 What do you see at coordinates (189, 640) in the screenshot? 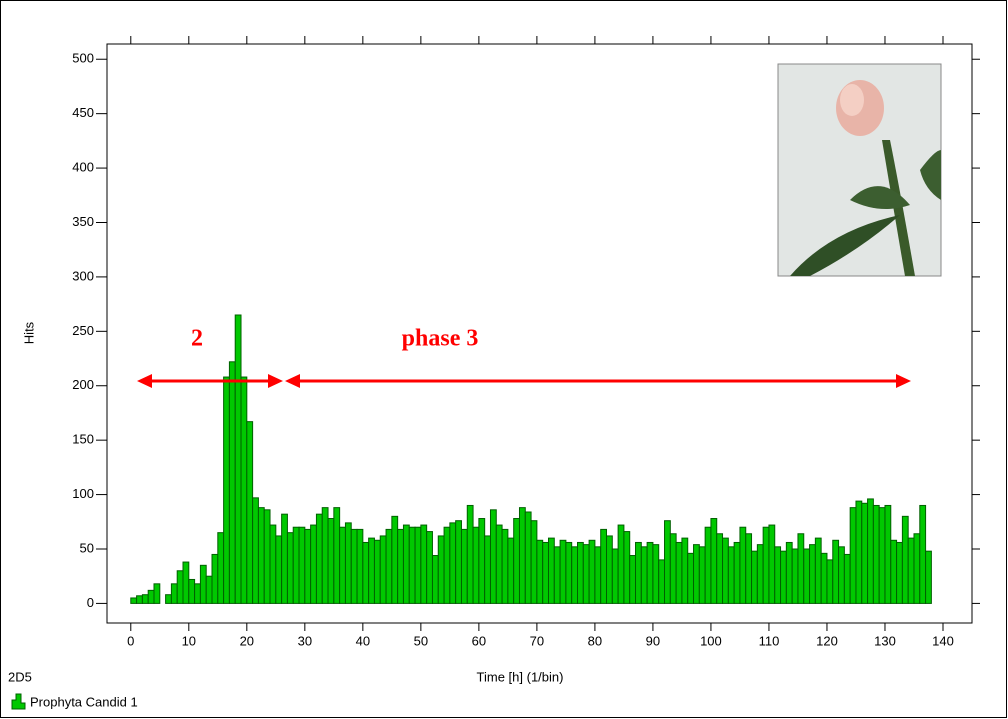
I see `x-tick-label: 10` at bounding box center [189, 640].